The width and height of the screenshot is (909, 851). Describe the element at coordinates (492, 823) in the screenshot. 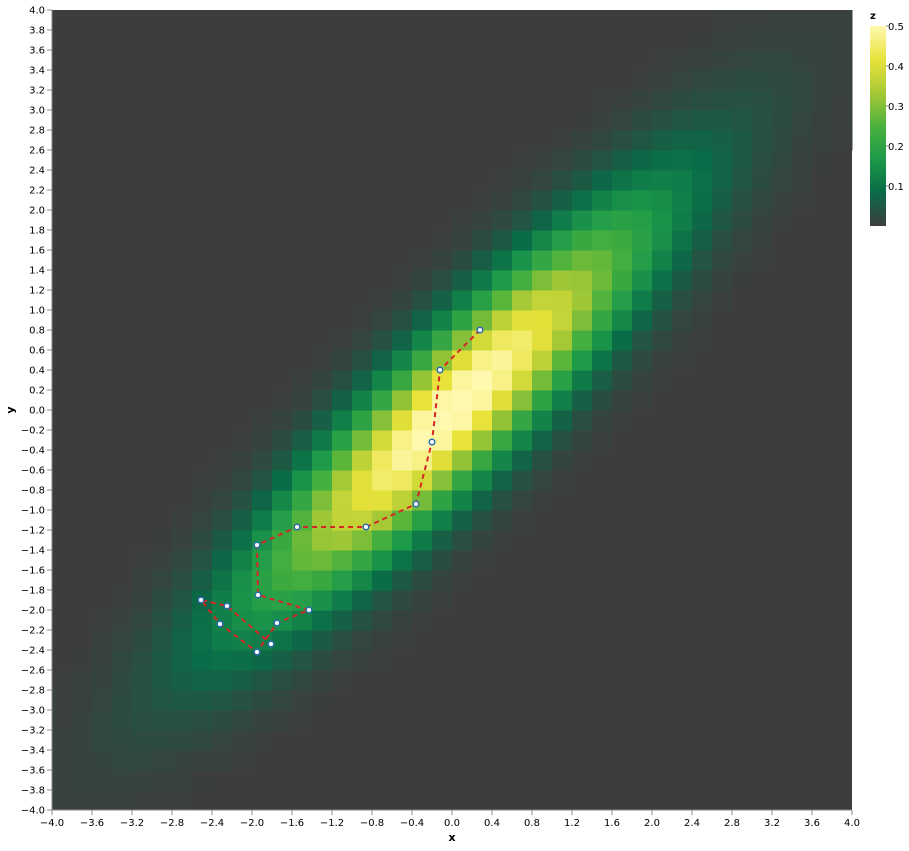

I see `x-tick-label: 0.4` at that location.